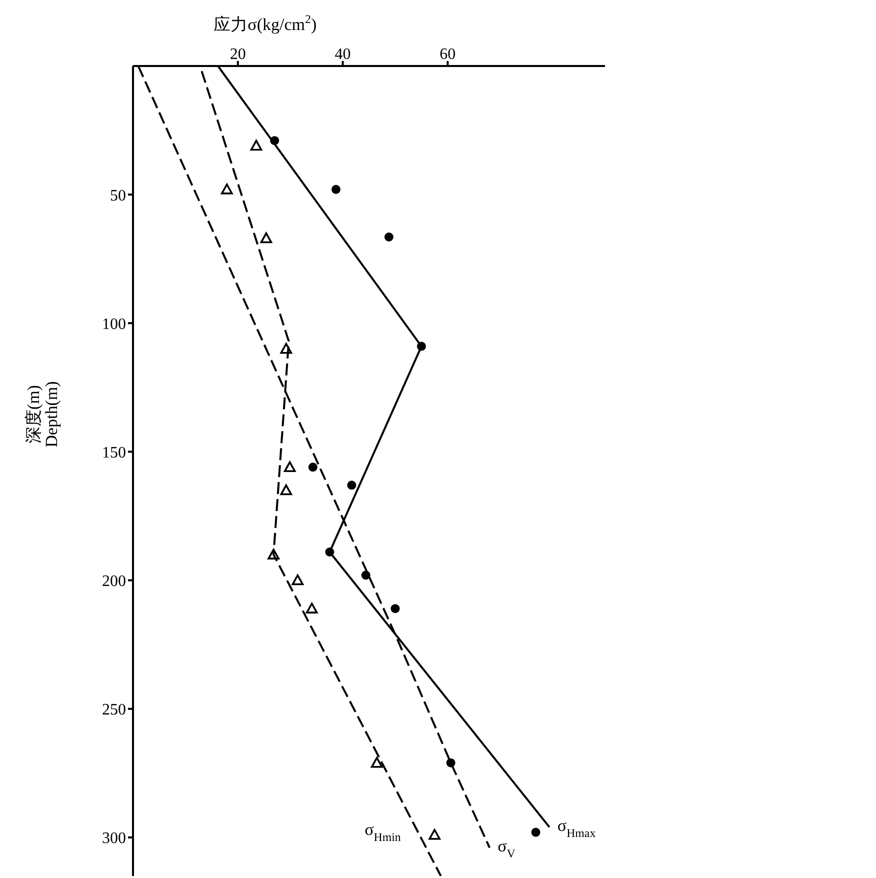  I want to click on y-tick-label: 300, so click(114, 839).